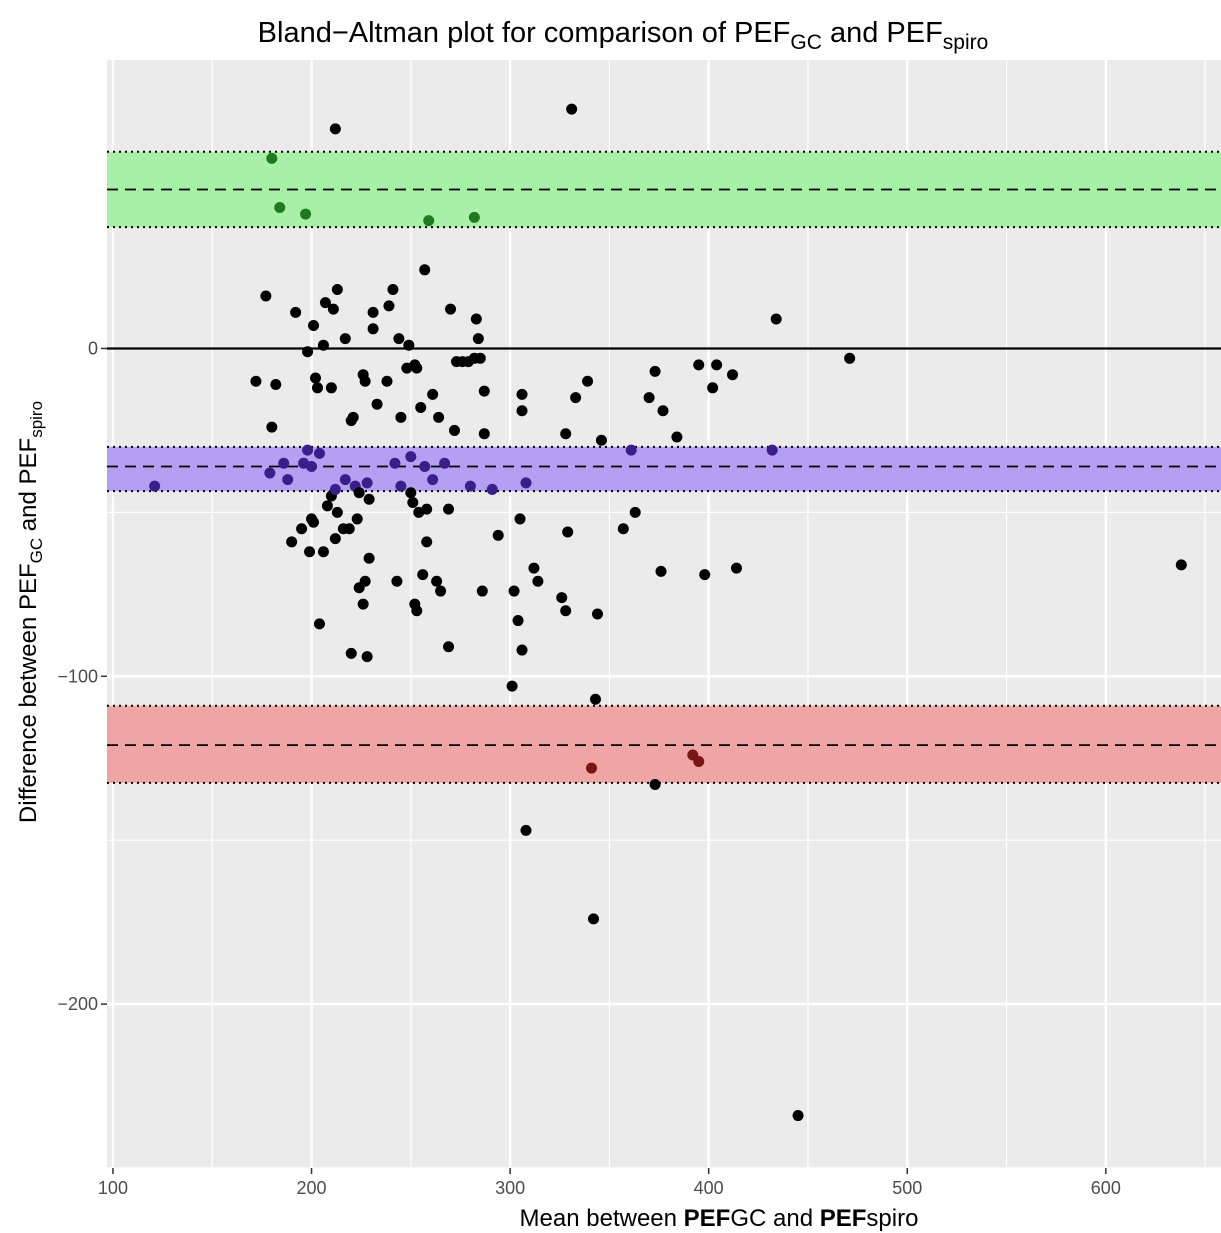 The width and height of the screenshot is (1221, 1233). Describe the element at coordinates (709, 1188) in the screenshot. I see `x-tick-label: 400` at that location.